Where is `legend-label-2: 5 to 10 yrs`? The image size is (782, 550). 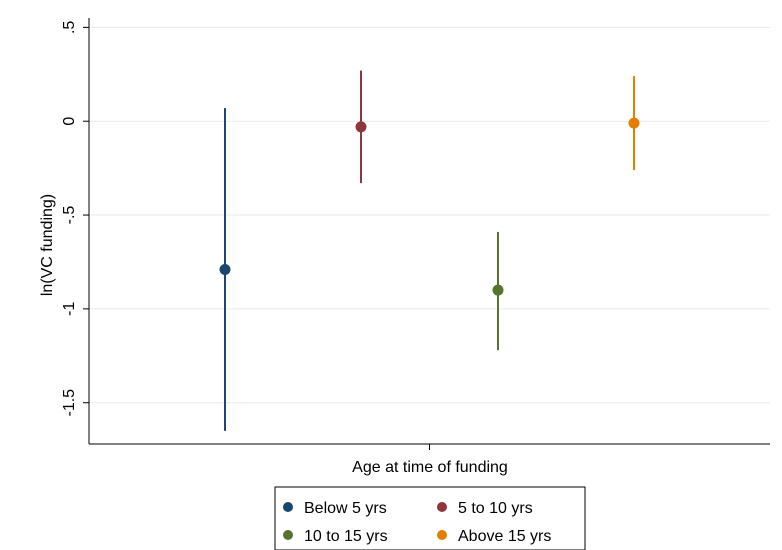
legend-label-2: 5 to 10 yrs is located at coordinates (495, 508).